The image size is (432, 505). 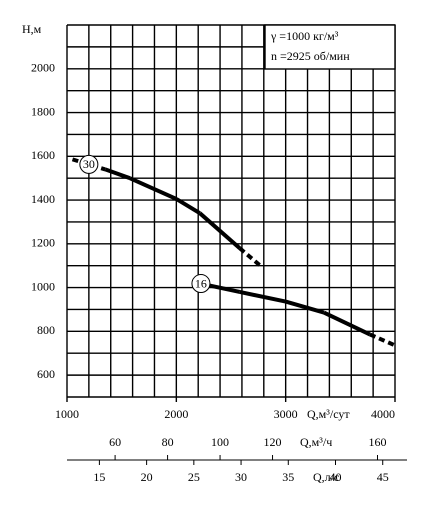 I want to click on x3-tick-label: 25, so click(x=194, y=477).